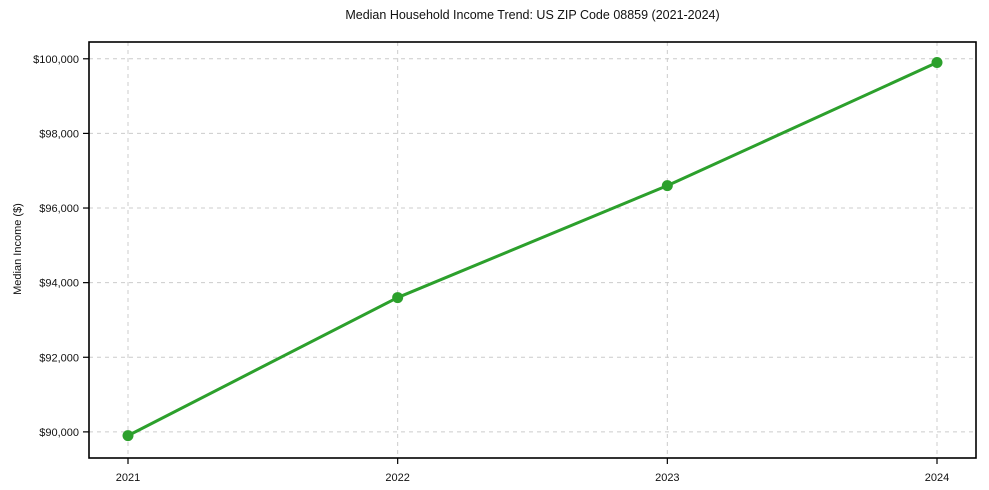 This screenshot has width=989, height=490. I want to click on y-tick-label: $100,000, so click(56, 60).